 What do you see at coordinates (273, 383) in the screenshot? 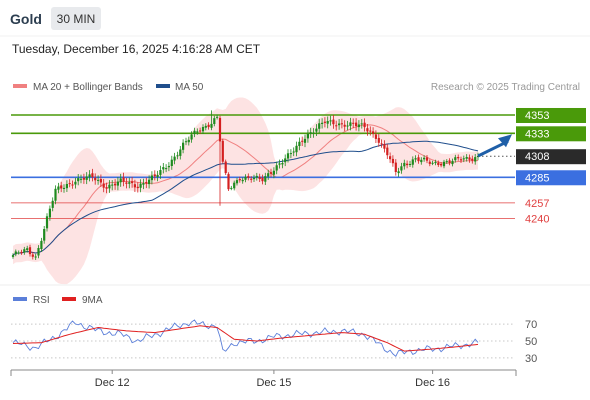
I see `x-tick-label: Dec 15` at bounding box center [273, 383].